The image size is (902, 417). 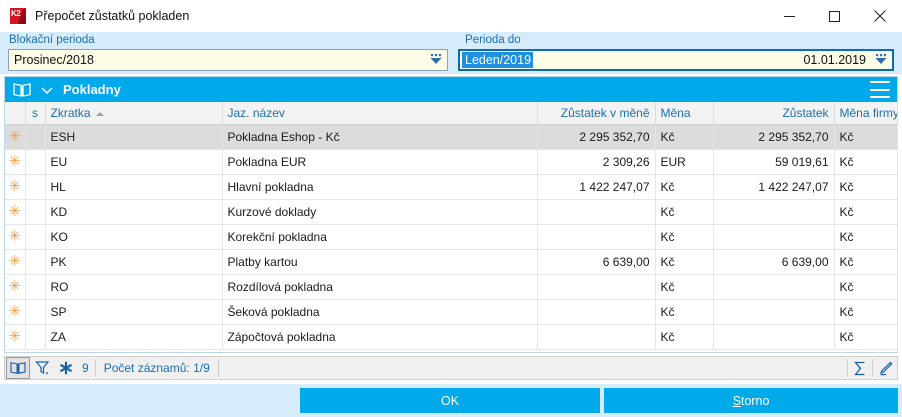 I want to click on cell-nazev: Korekční pokladna, so click(x=380, y=237).